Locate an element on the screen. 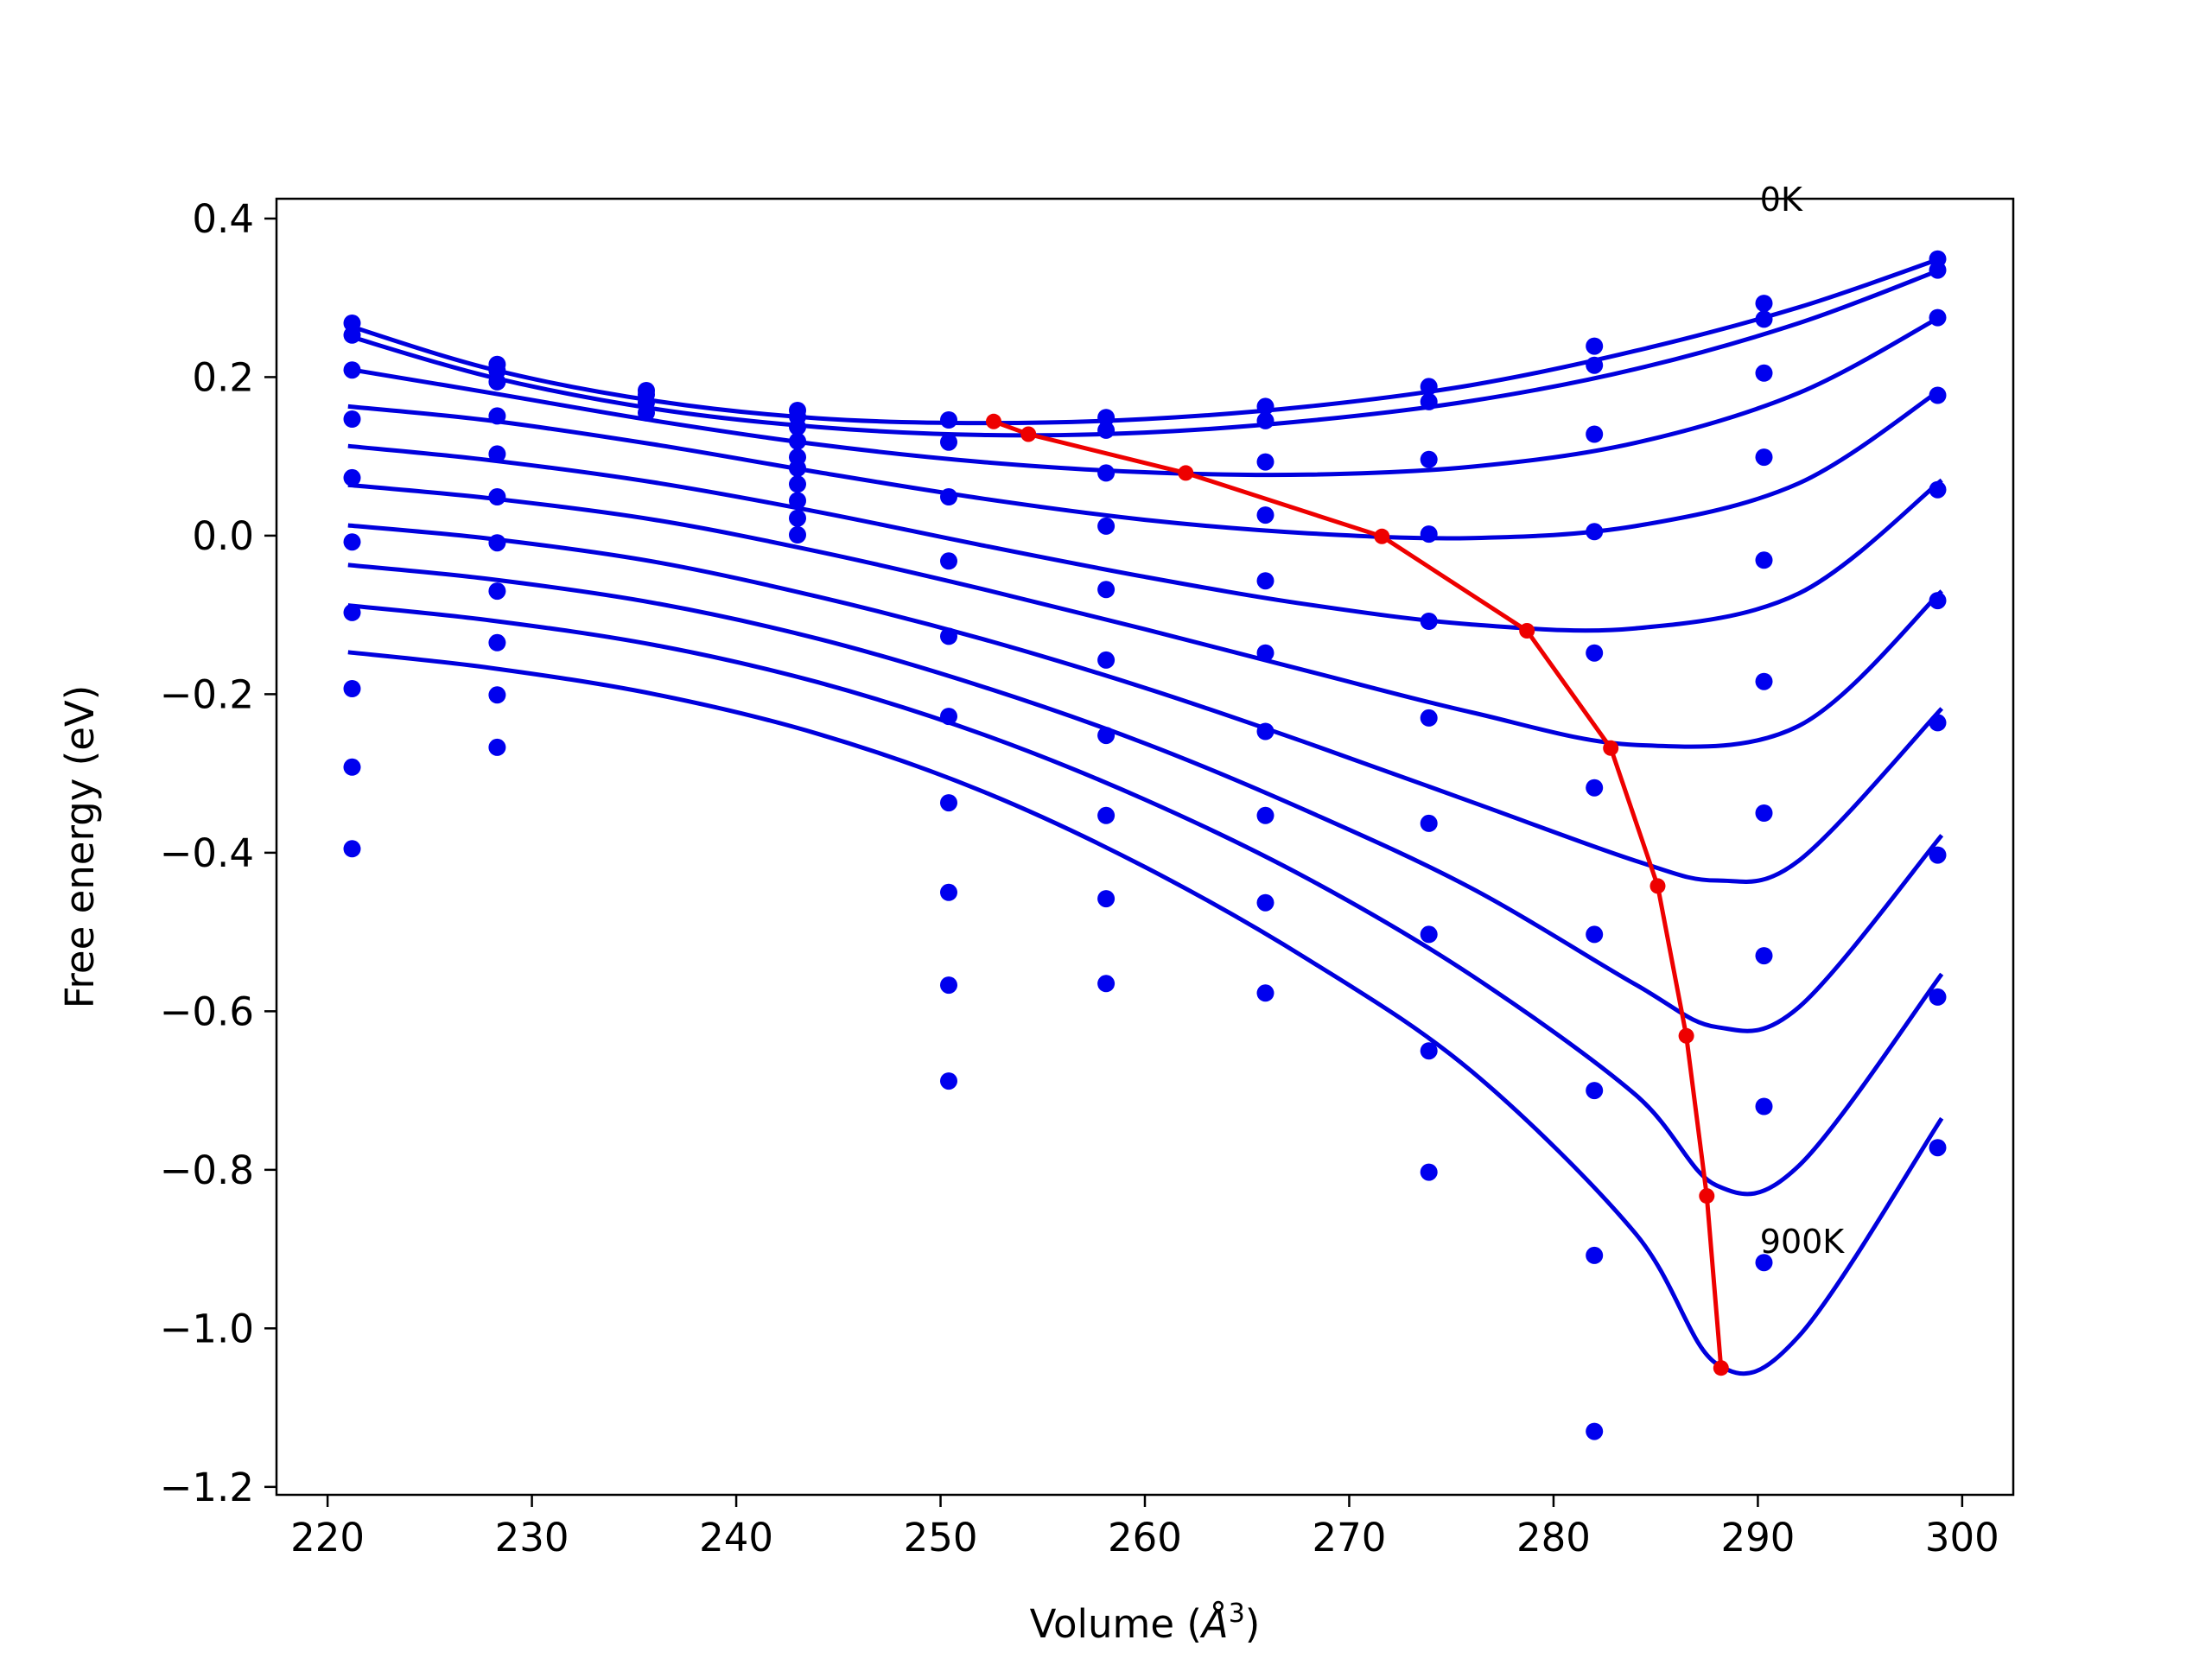 Image resolution: width=2212 pixels, height=1659 pixels. x-axis-ticks: 220 230 240 250 260 270 280 290 300 is located at coordinates (1144, 1527).